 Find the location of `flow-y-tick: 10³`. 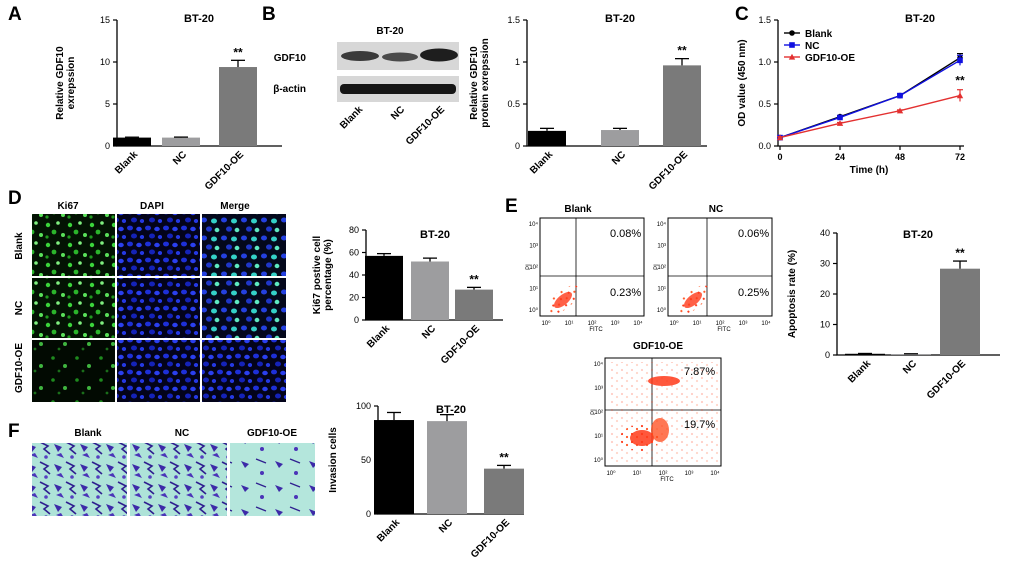

flow-y-tick: 10³ is located at coordinates (598, 389).